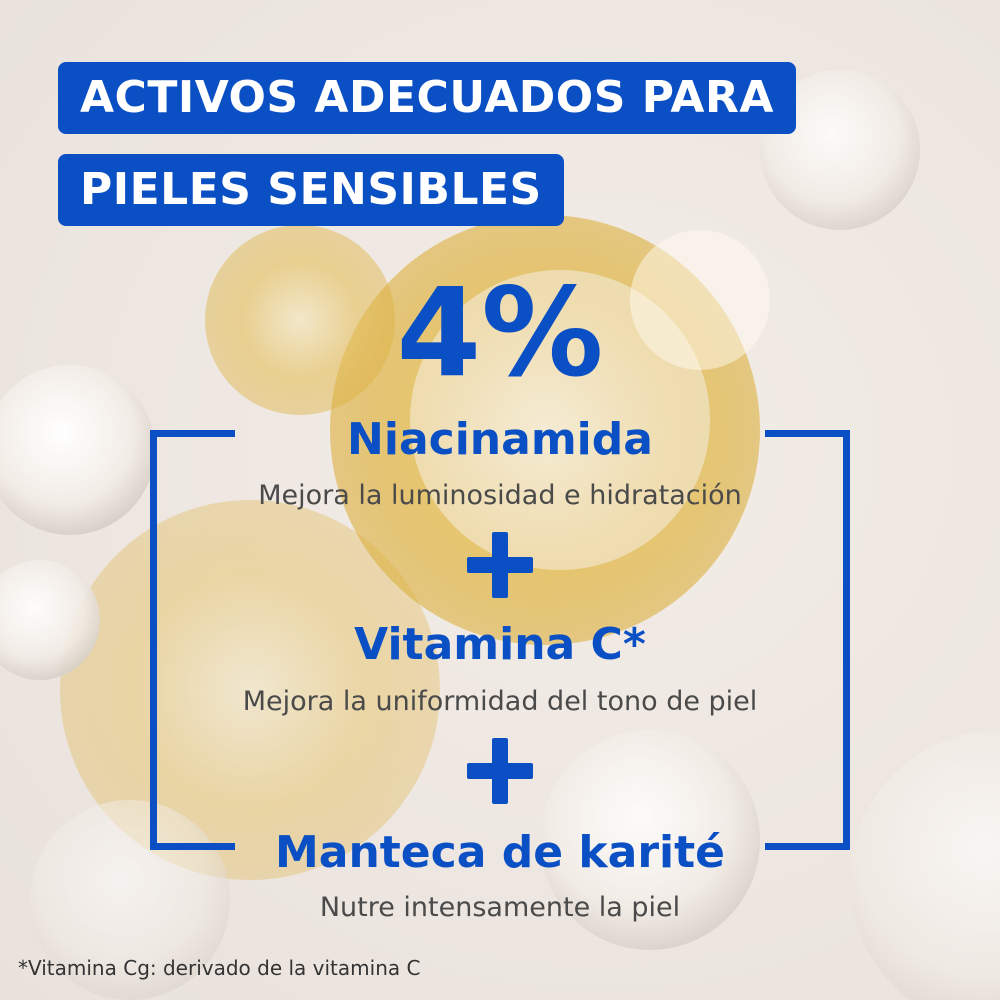 The width and height of the screenshot is (1000, 1000). I want to click on headline-banner-line-2: PIELES SENSIBLES, so click(311, 190).